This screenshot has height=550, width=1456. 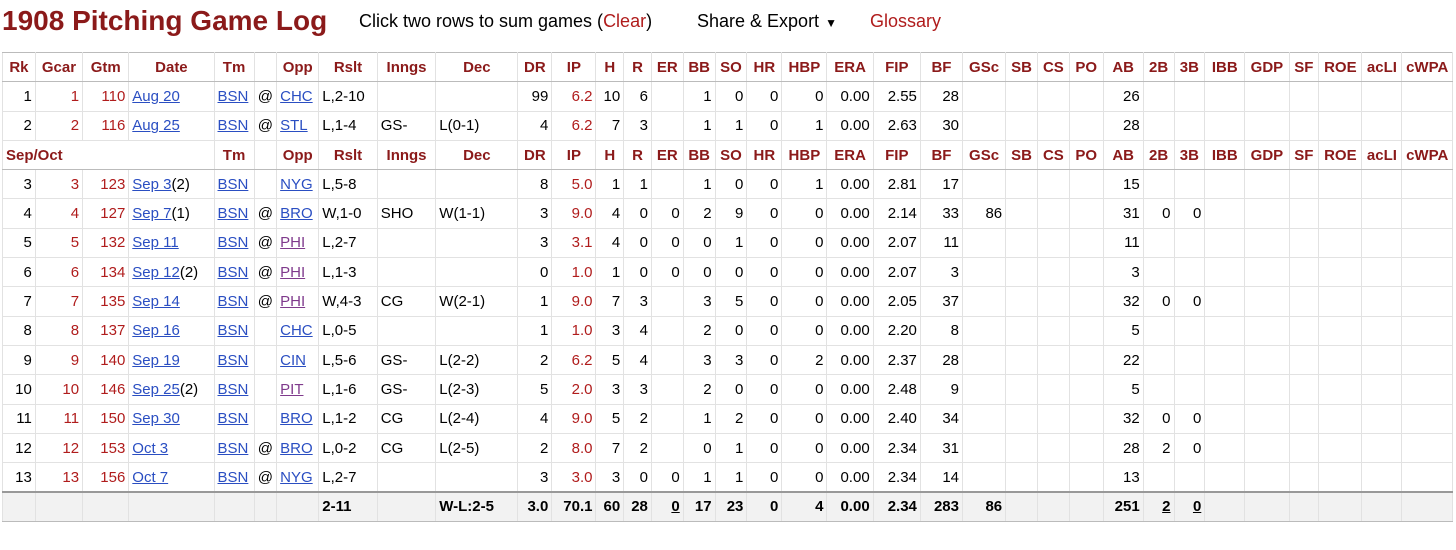 I want to click on column-header-hbp: HBP, so click(x=804, y=155).